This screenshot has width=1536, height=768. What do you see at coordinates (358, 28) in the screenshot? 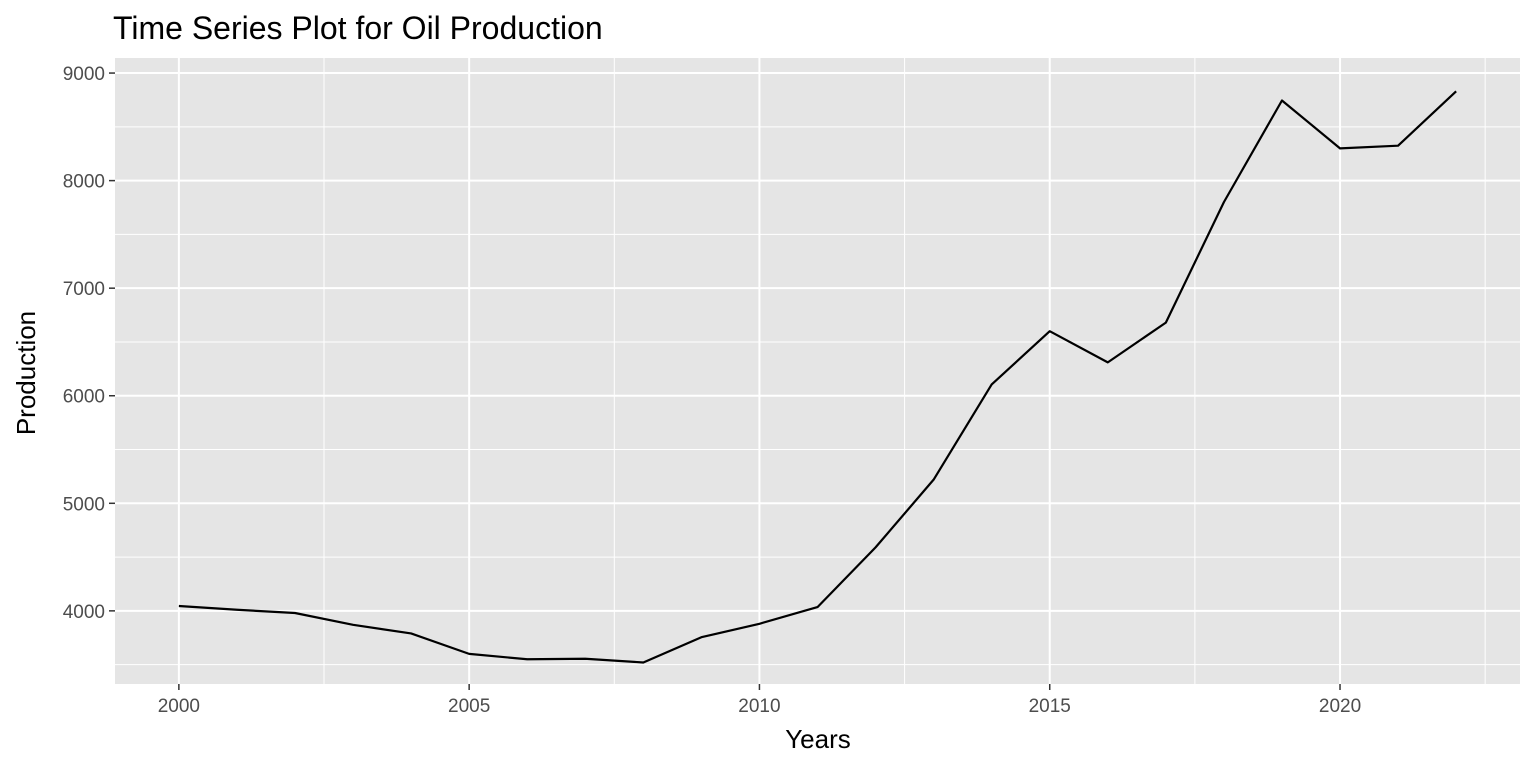
I see `chart-title: Time Series Plot for Oil Production` at bounding box center [358, 28].